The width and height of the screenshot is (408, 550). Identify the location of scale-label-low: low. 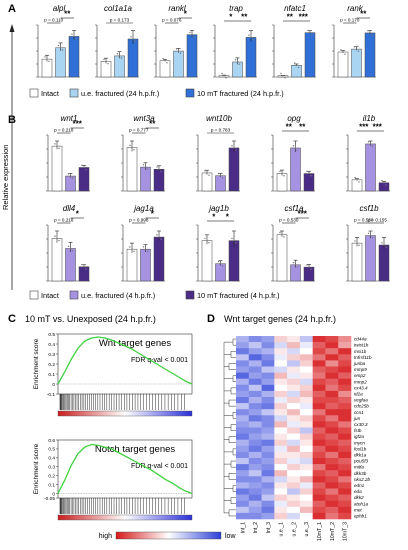
(230, 536).